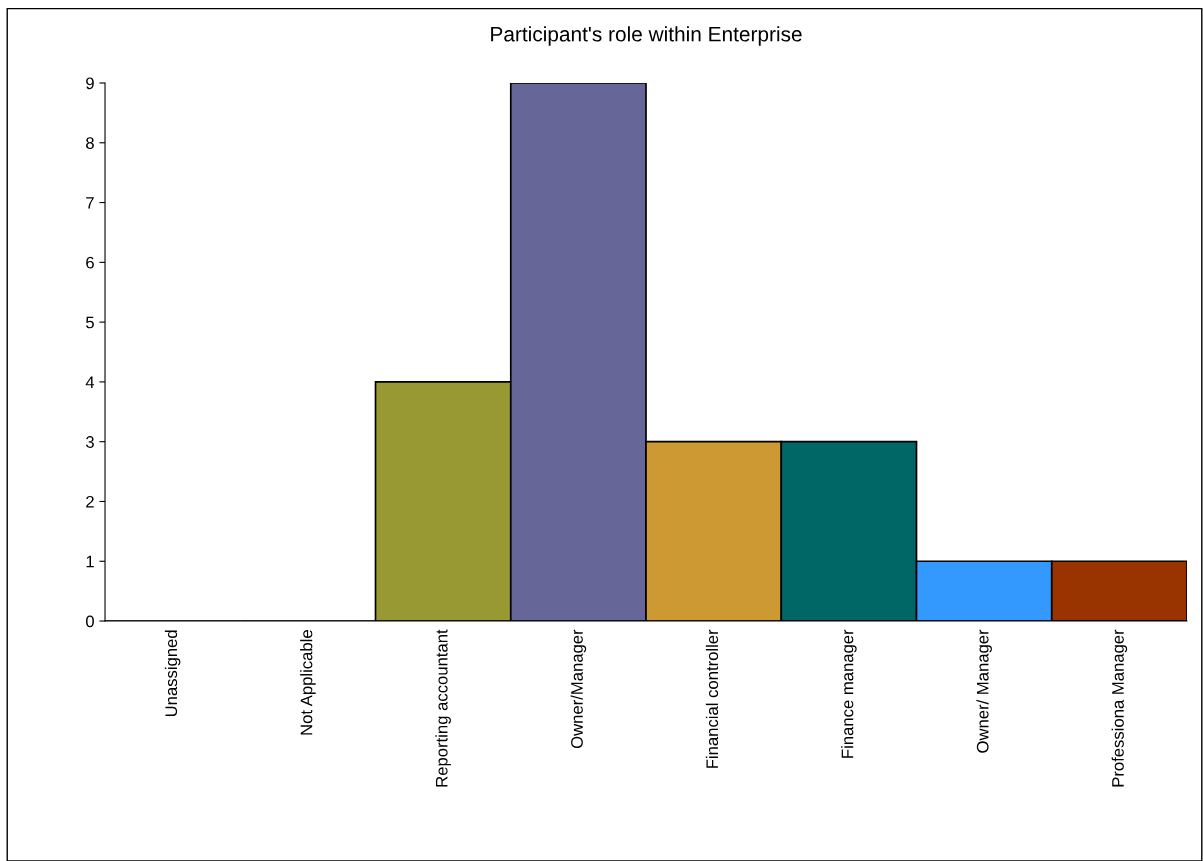 The height and width of the screenshot is (861, 1203). What do you see at coordinates (1119, 708) in the screenshot?
I see `x-tick-label: Professiona Manager` at bounding box center [1119, 708].